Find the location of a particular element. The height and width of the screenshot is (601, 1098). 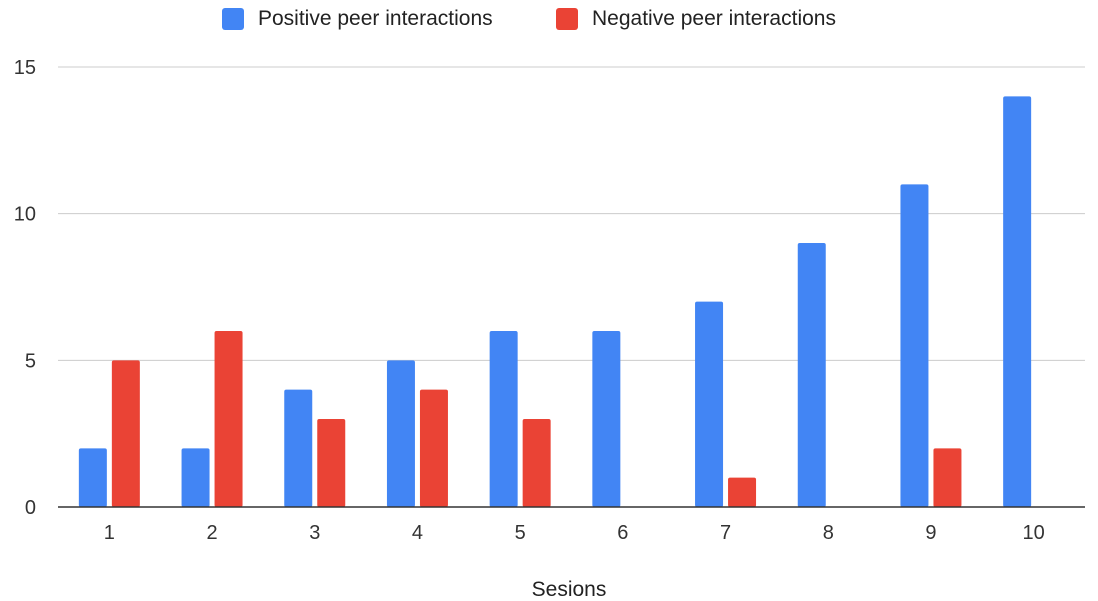

legend-item-positive: Positive peer interactions is located at coordinates (357, 19).